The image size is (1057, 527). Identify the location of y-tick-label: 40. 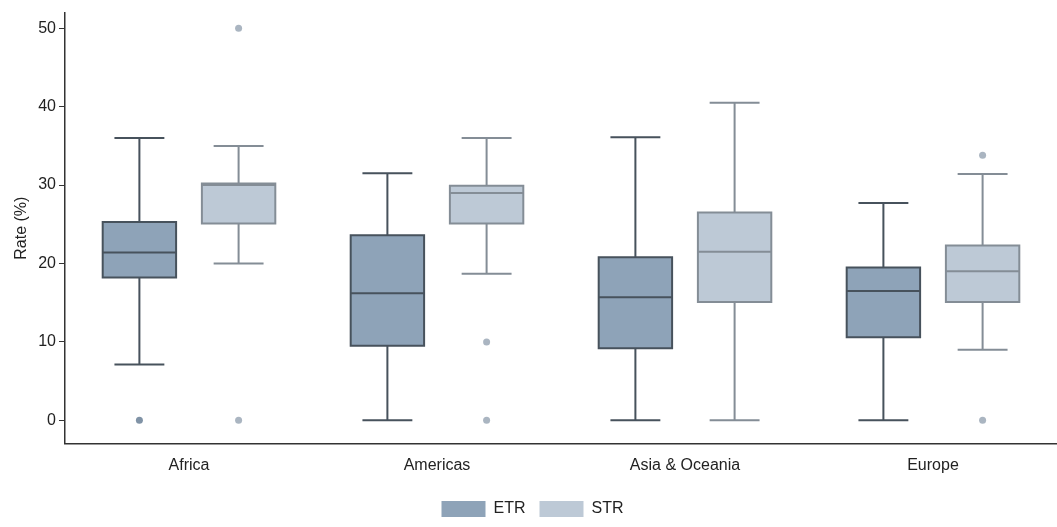
(47, 106).